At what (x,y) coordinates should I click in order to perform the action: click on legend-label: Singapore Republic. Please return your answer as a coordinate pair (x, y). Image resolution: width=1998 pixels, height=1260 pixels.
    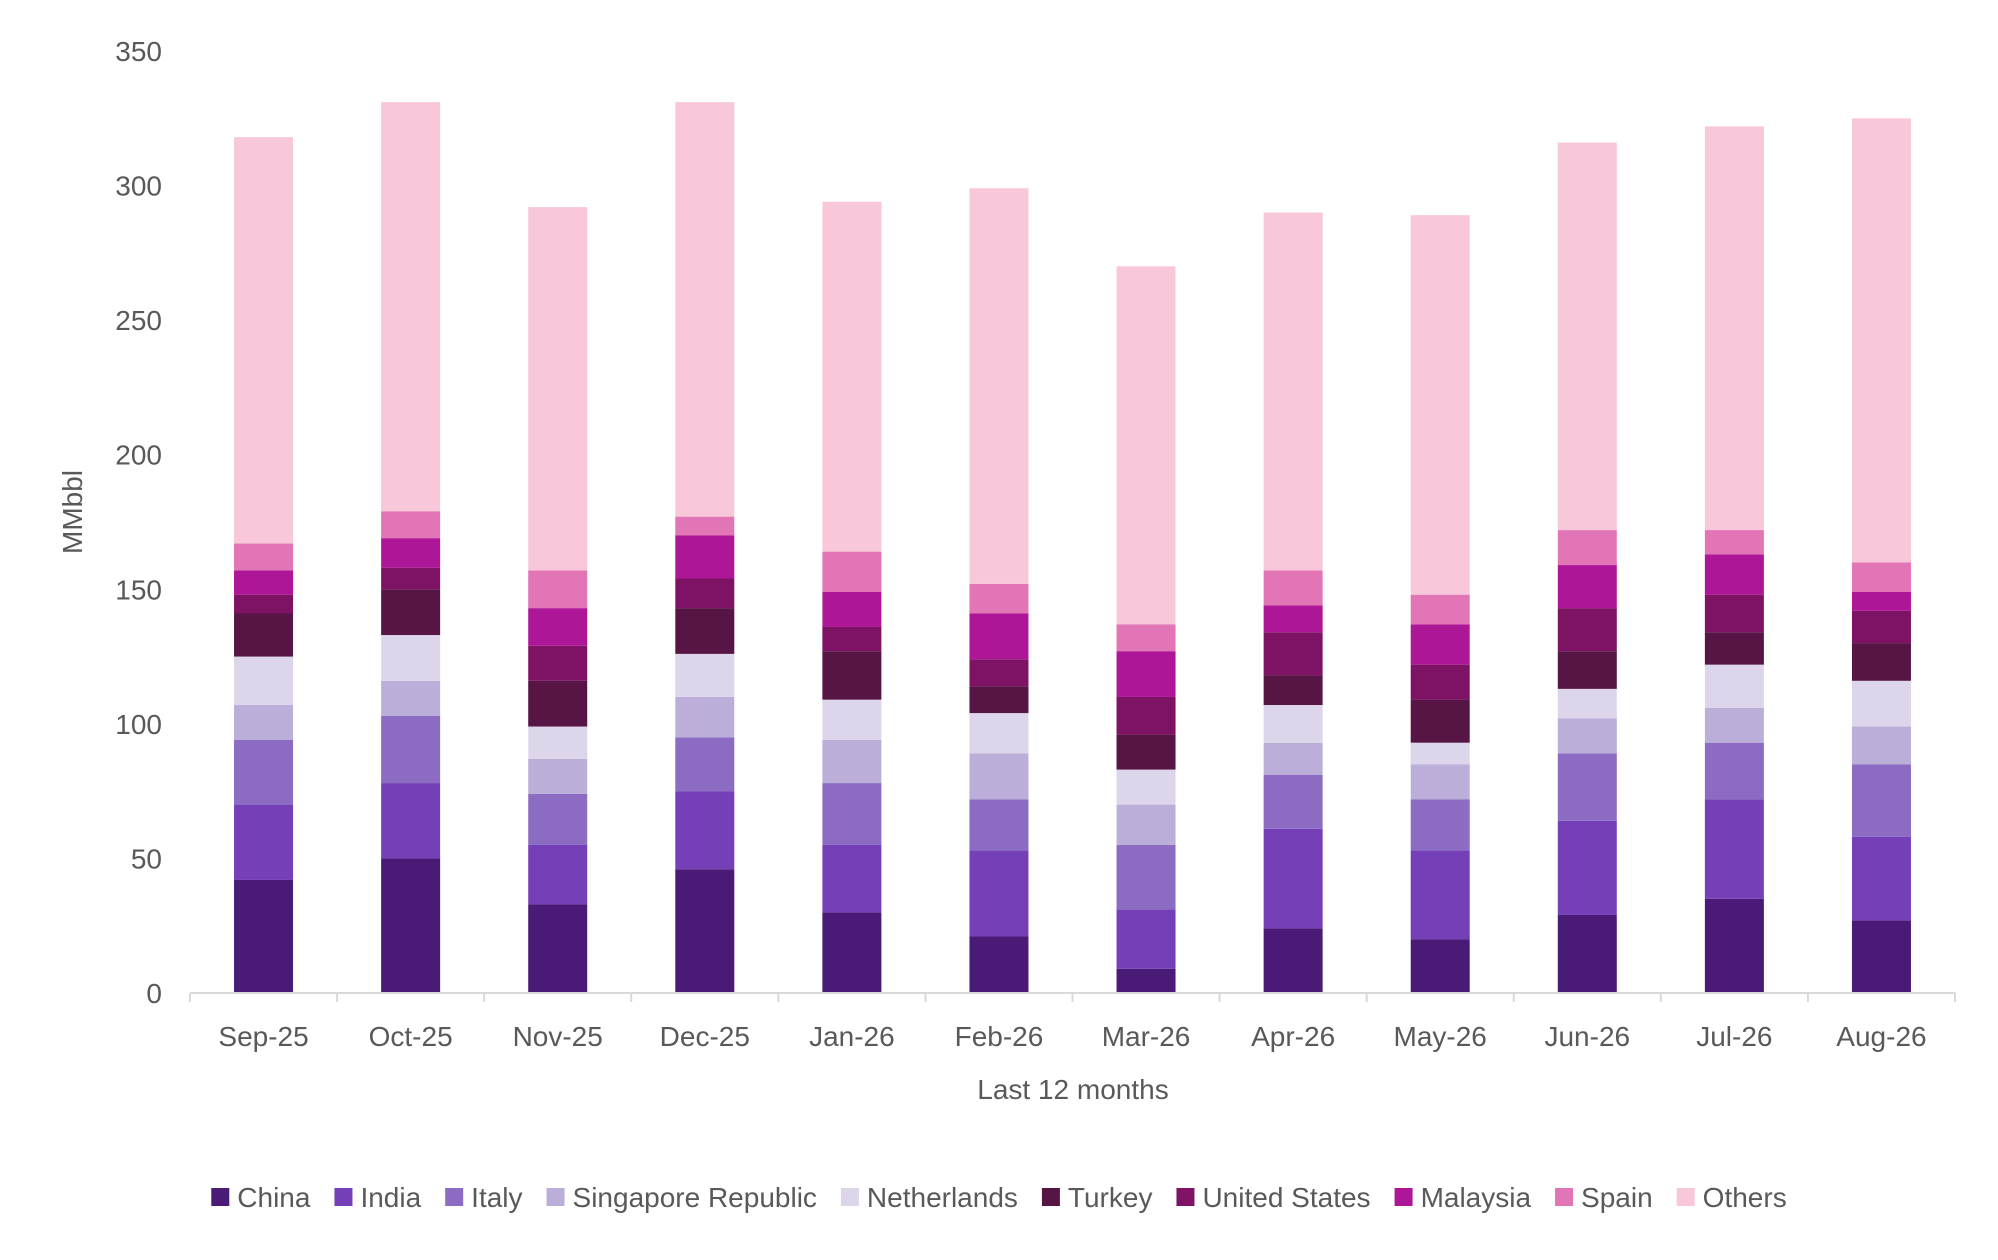
    Looking at the image, I should click on (695, 1197).